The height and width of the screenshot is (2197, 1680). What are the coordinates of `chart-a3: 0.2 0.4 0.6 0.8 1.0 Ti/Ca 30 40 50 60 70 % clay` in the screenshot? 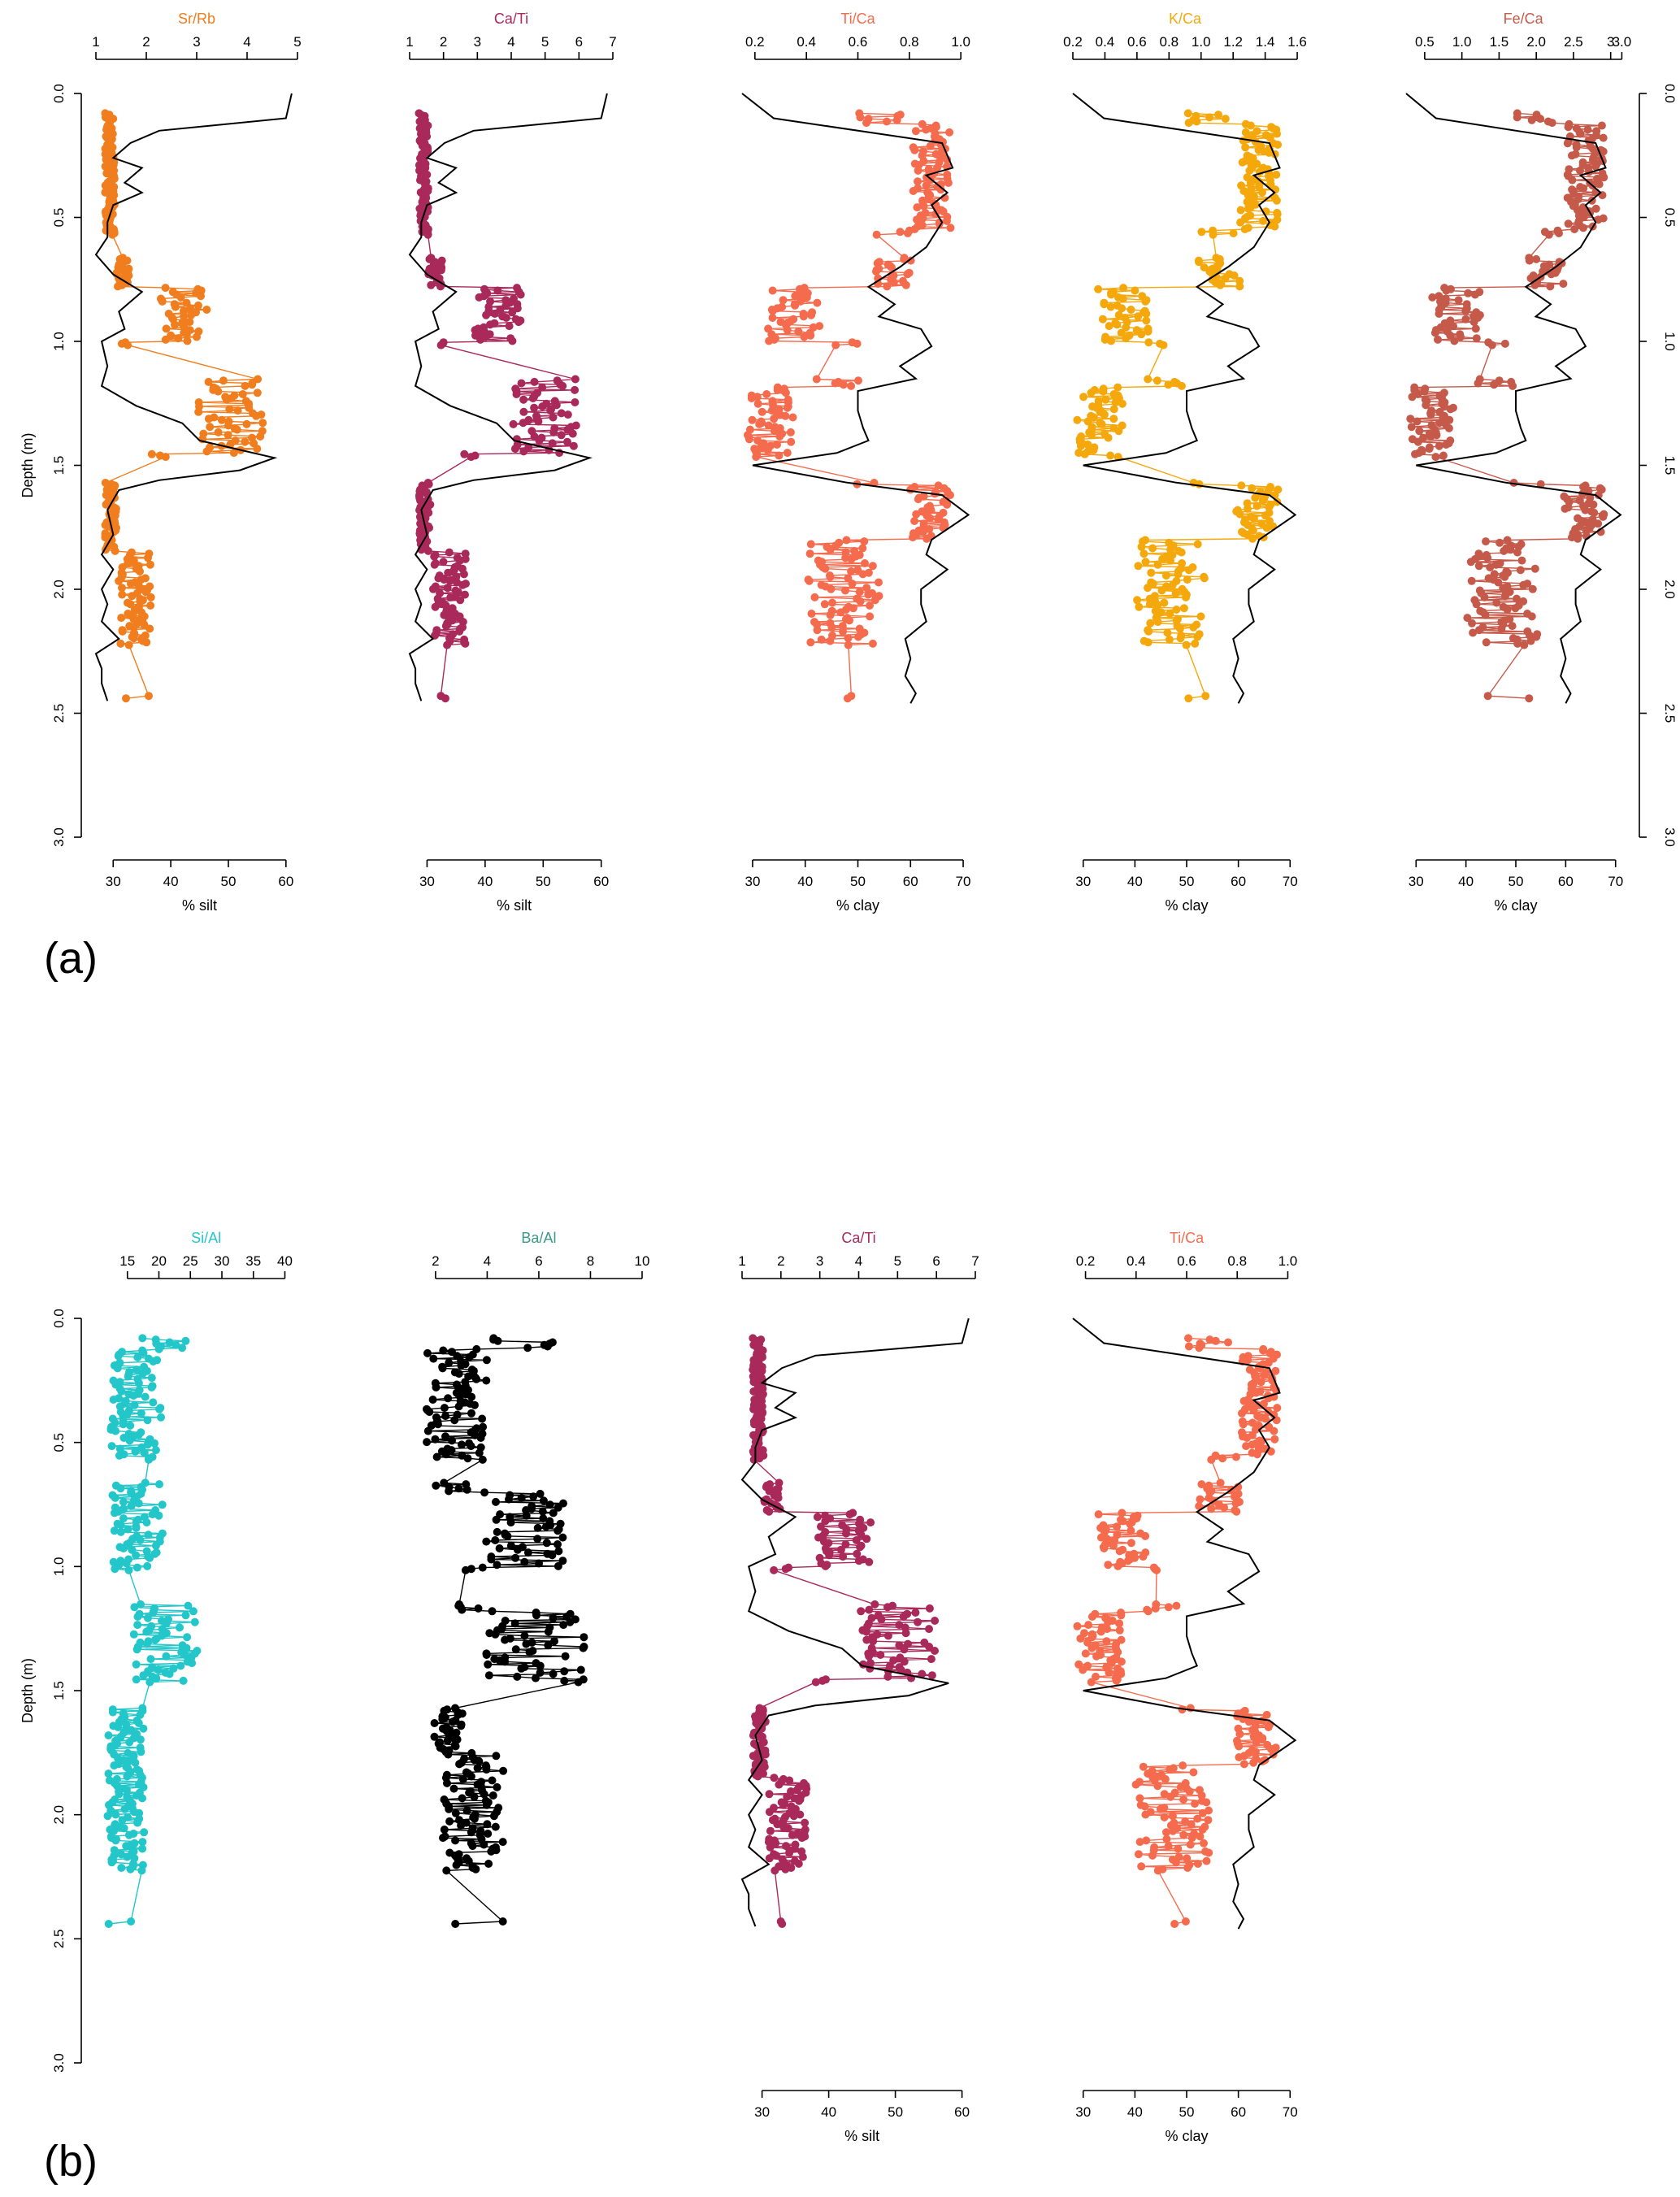 It's located at (856, 462).